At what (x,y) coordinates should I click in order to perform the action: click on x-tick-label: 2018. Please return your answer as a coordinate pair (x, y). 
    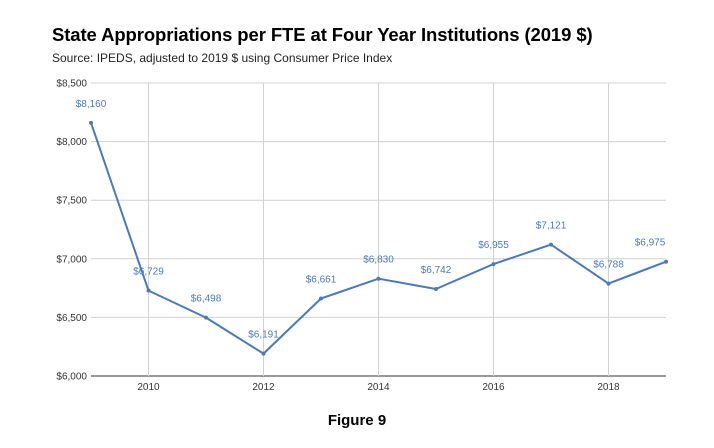
    Looking at the image, I should click on (608, 387).